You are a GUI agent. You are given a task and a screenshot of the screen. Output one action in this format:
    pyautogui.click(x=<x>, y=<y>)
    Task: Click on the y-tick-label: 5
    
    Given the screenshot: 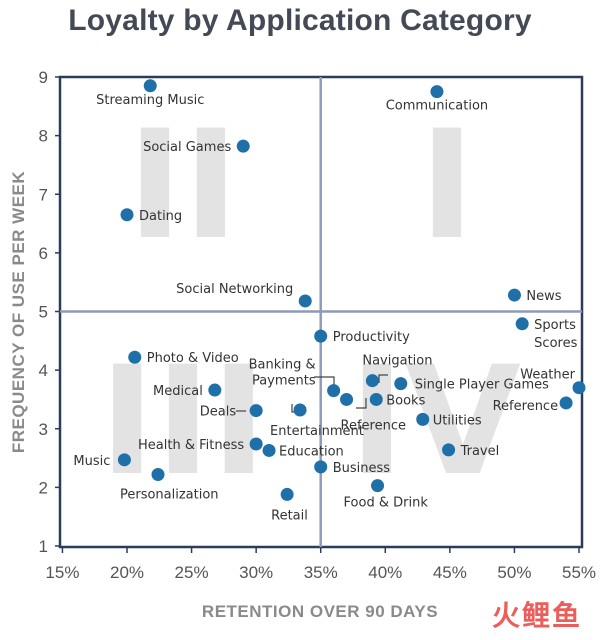 What is the action you would take?
    pyautogui.click(x=43, y=312)
    